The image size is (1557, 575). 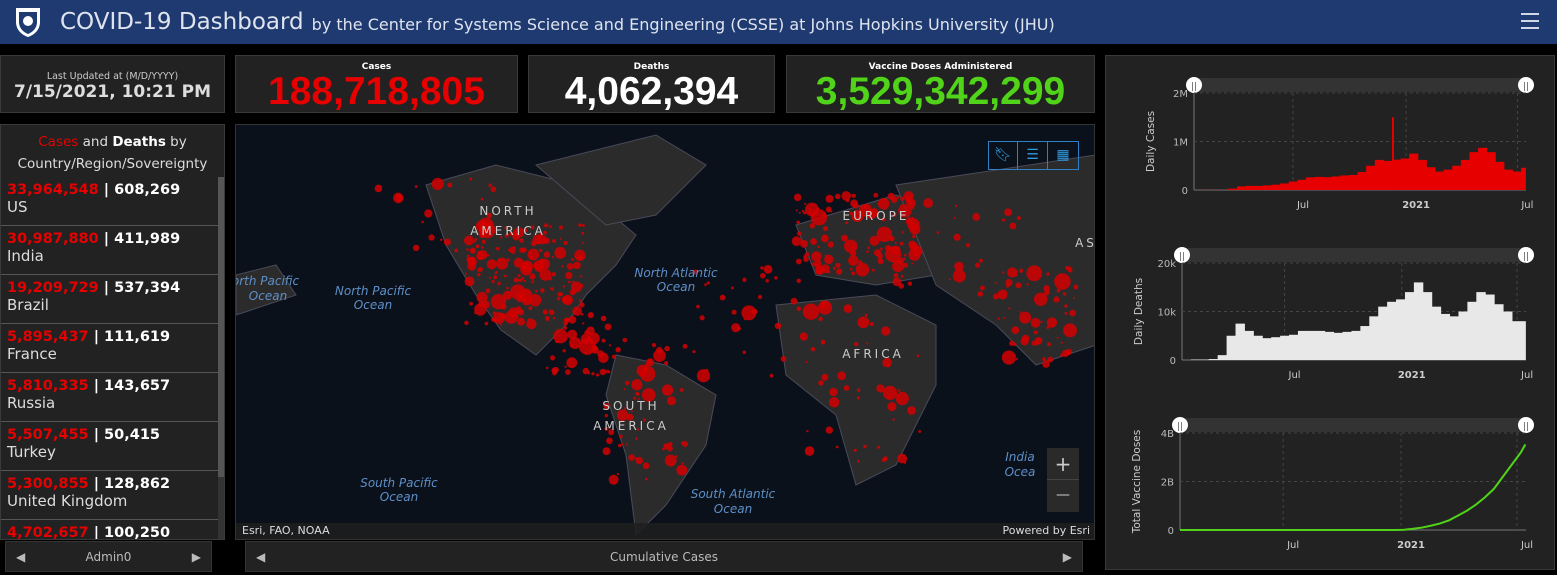 What do you see at coordinates (1046, 531) in the screenshot?
I see `powered-by-esri: Powered by Esri` at bounding box center [1046, 531].